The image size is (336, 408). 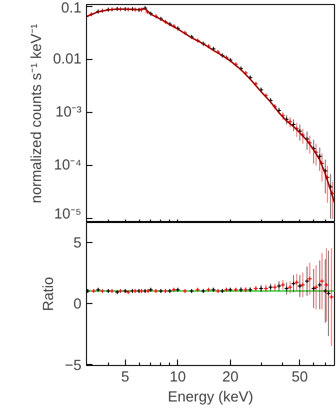 I want to click on y-tick-label: 10⁻³, so click(x=68, y=112).